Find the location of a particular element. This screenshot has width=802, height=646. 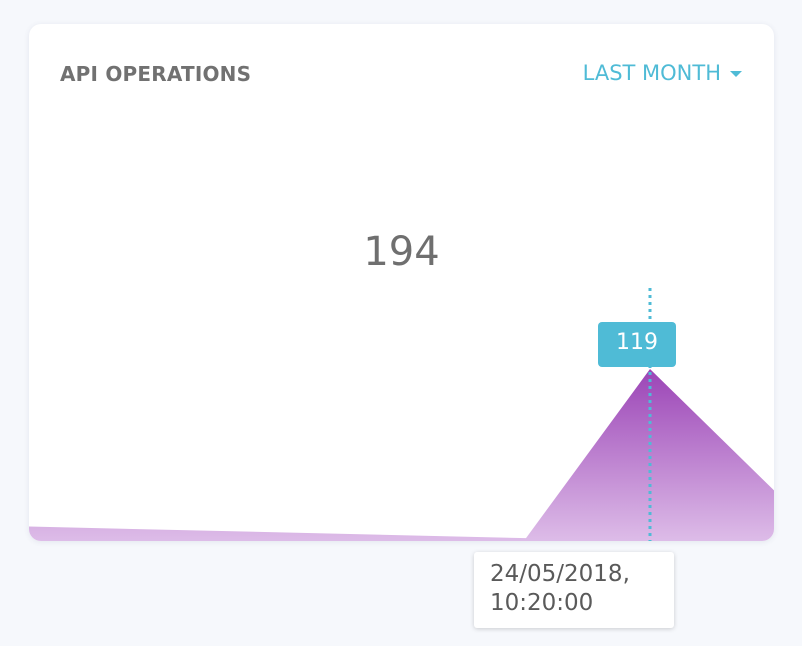

date-tooltip: 24/05/2018, 10:20:00 is located at coordinates (574, 590).